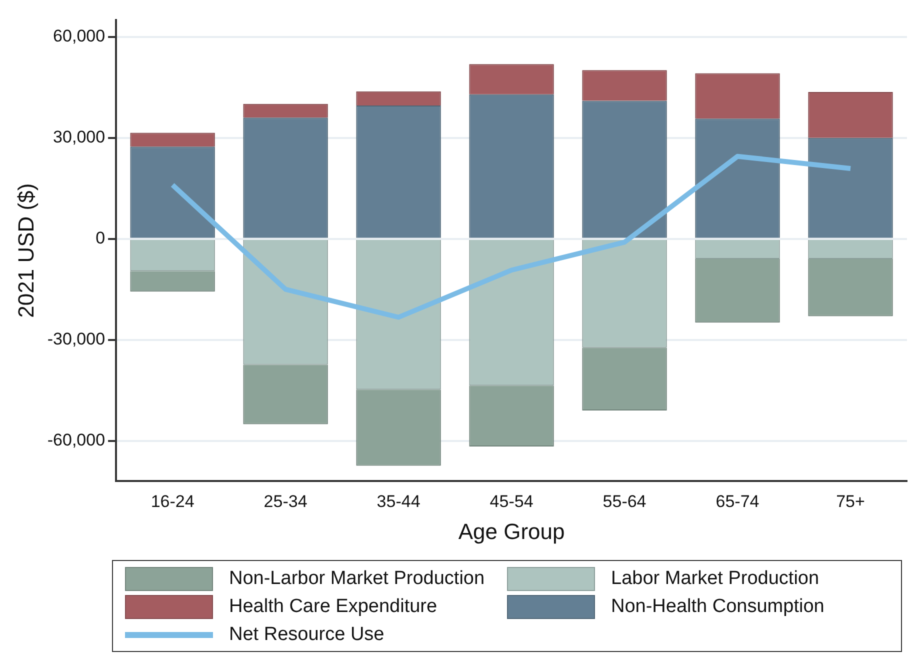  I want to click on legend-label: Non-Larbor Market Production, so click(357, 579).